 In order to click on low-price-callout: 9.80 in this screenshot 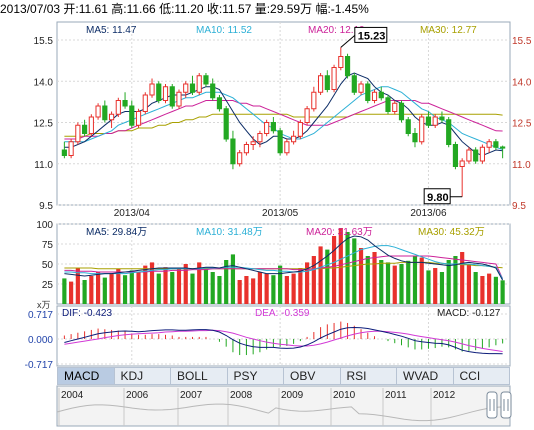, I will do `click(443, 196)`.